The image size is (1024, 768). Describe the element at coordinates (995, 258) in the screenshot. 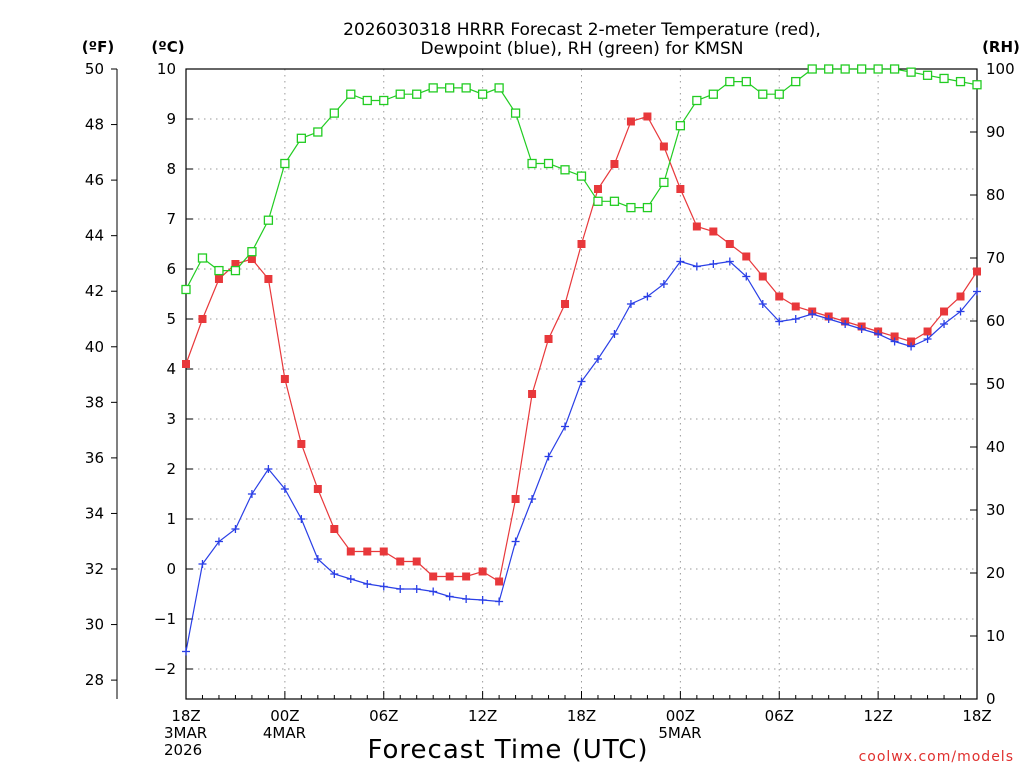

I see `rh-tick-label: 70` at that location.